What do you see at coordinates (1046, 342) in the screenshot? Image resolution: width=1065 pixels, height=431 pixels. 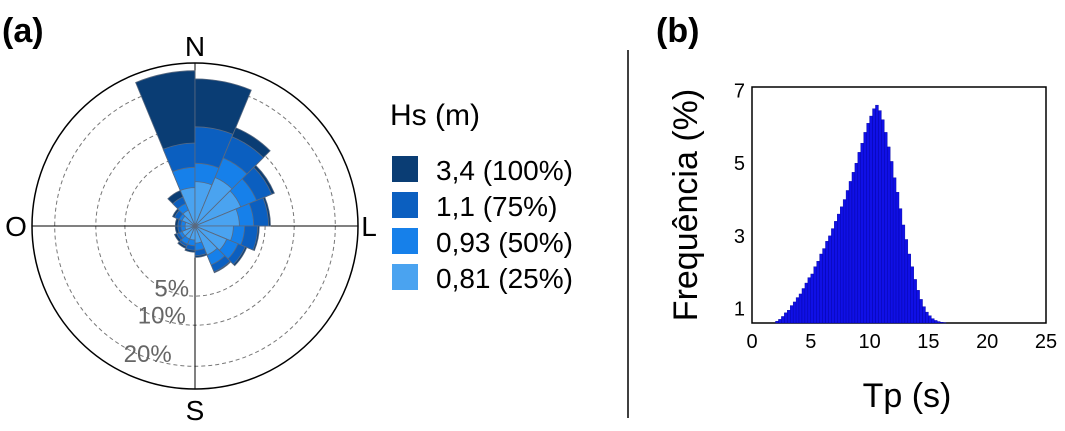 I see `x-tick-label: 25` at bounding box center [1046, 342].